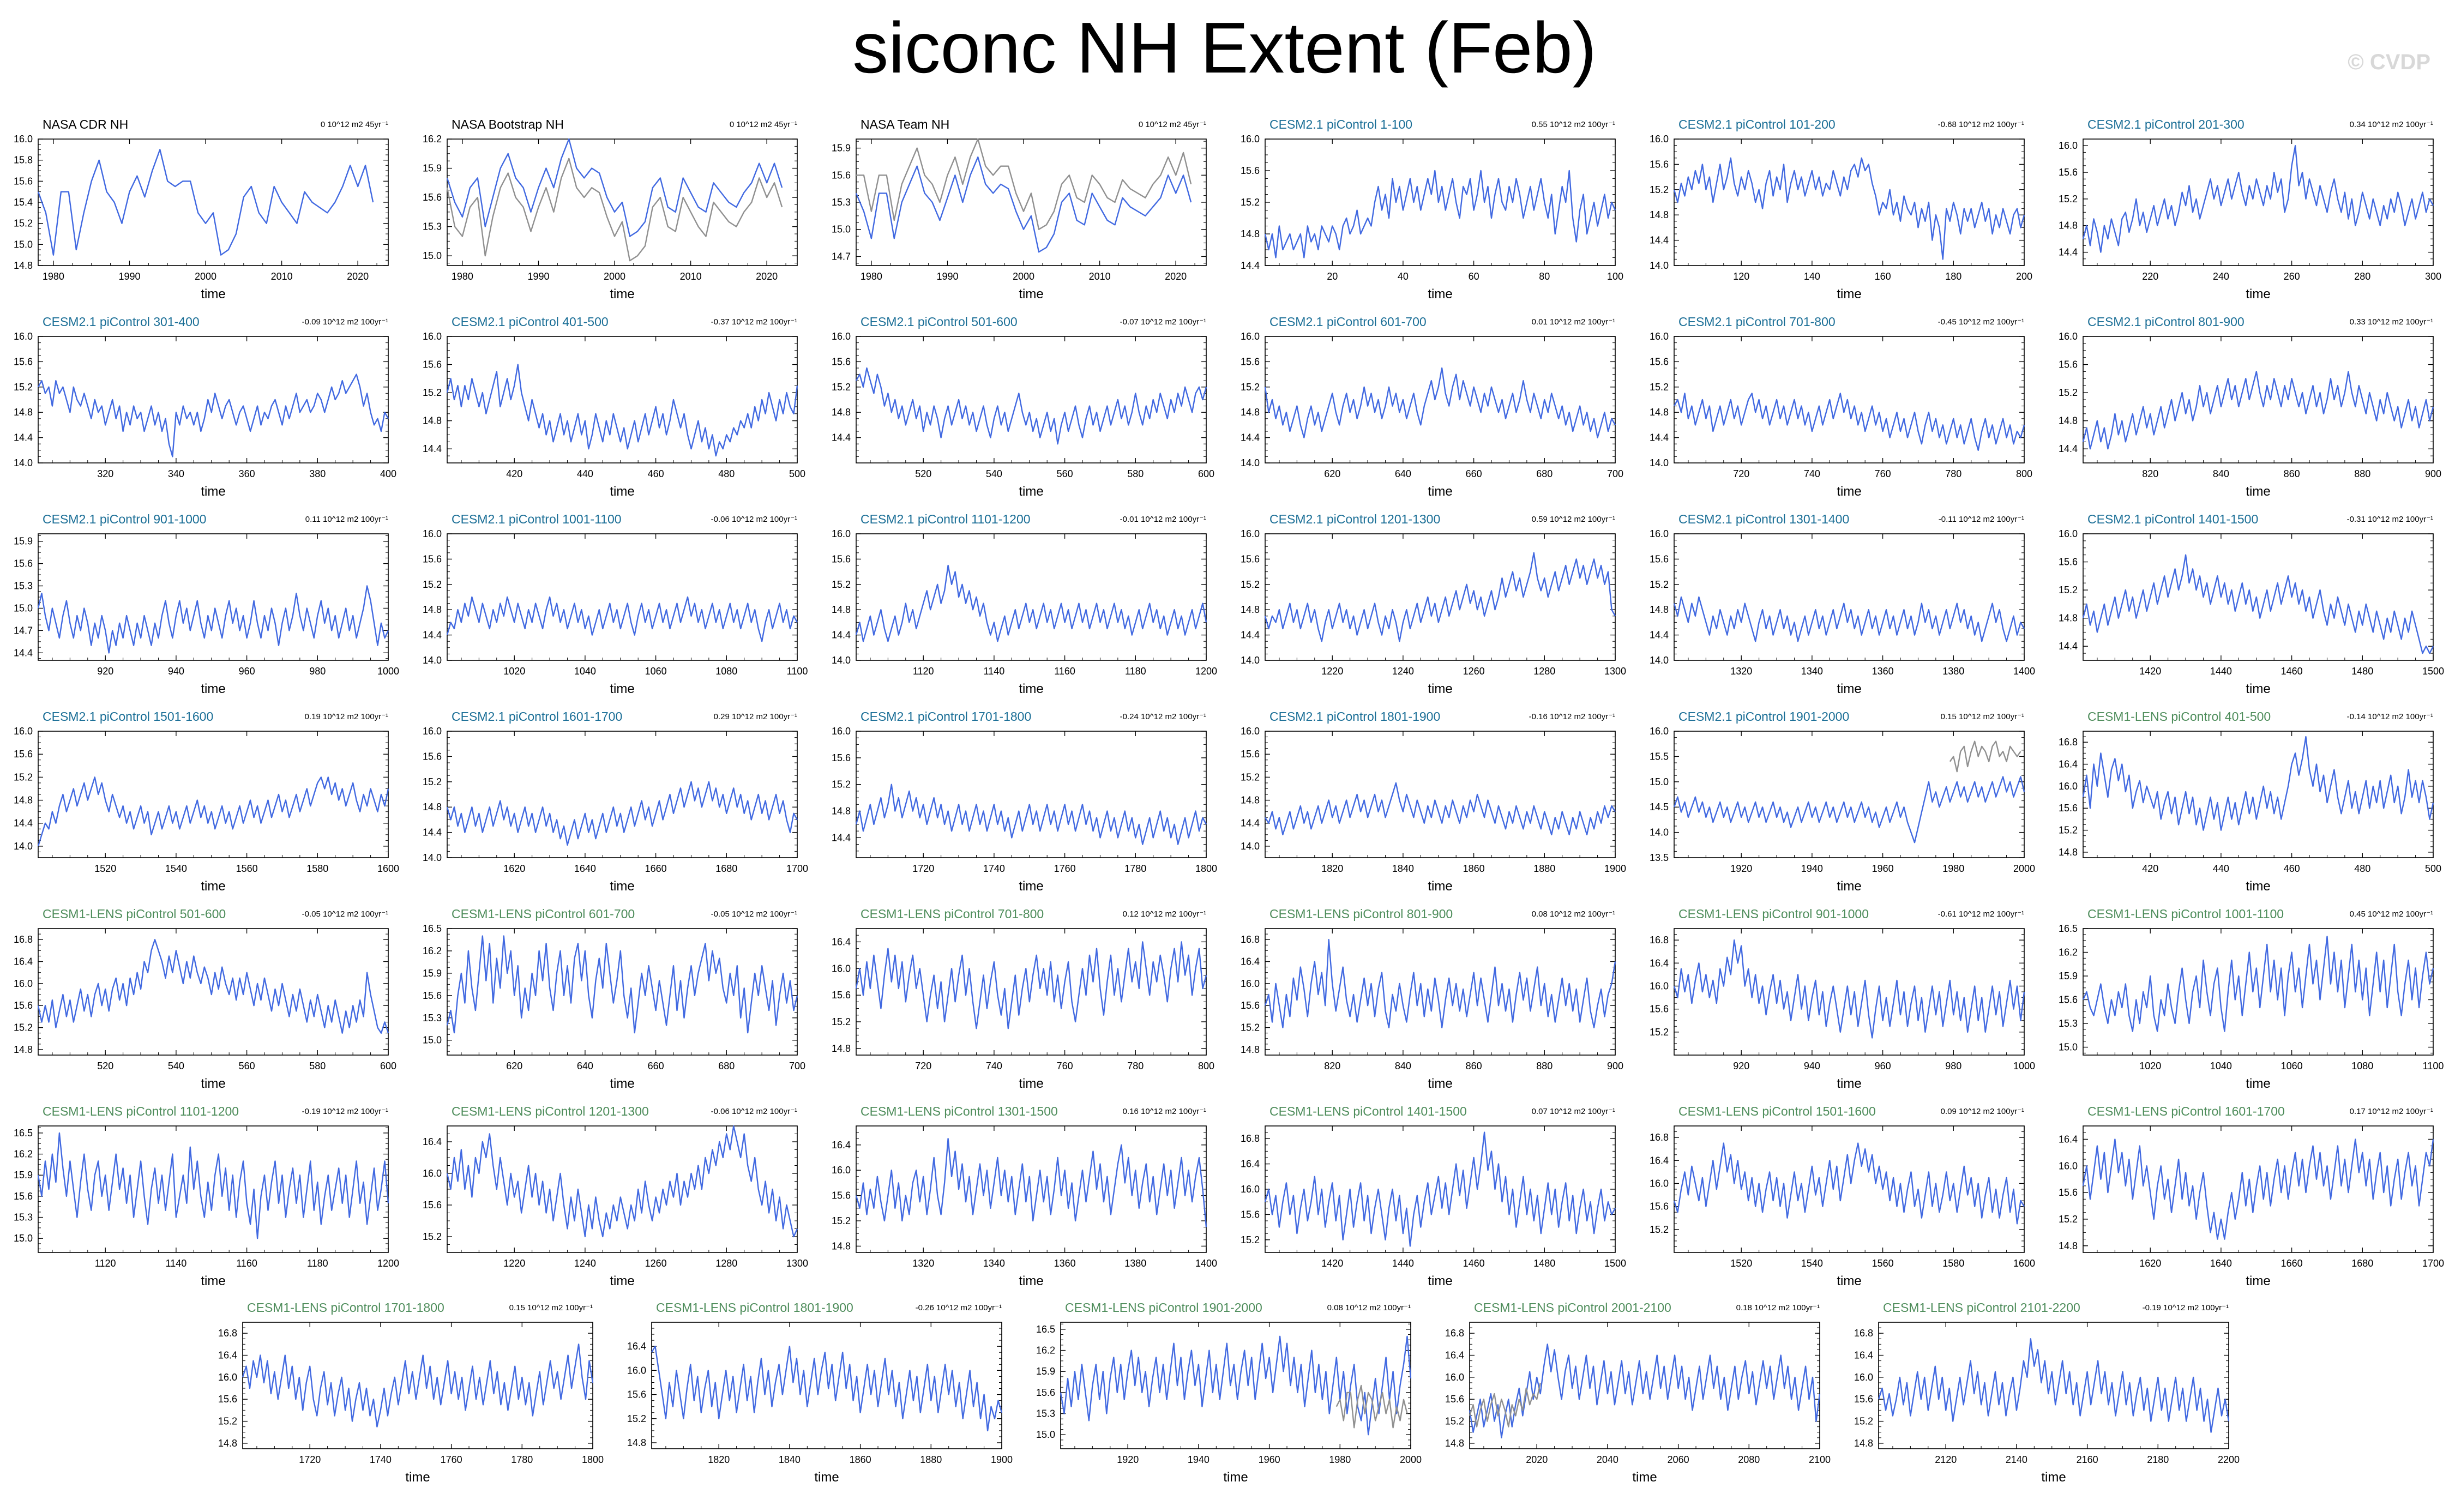  I want to click on panel-title: CESM1-LENS piControl 501-600, so click(134, 914).